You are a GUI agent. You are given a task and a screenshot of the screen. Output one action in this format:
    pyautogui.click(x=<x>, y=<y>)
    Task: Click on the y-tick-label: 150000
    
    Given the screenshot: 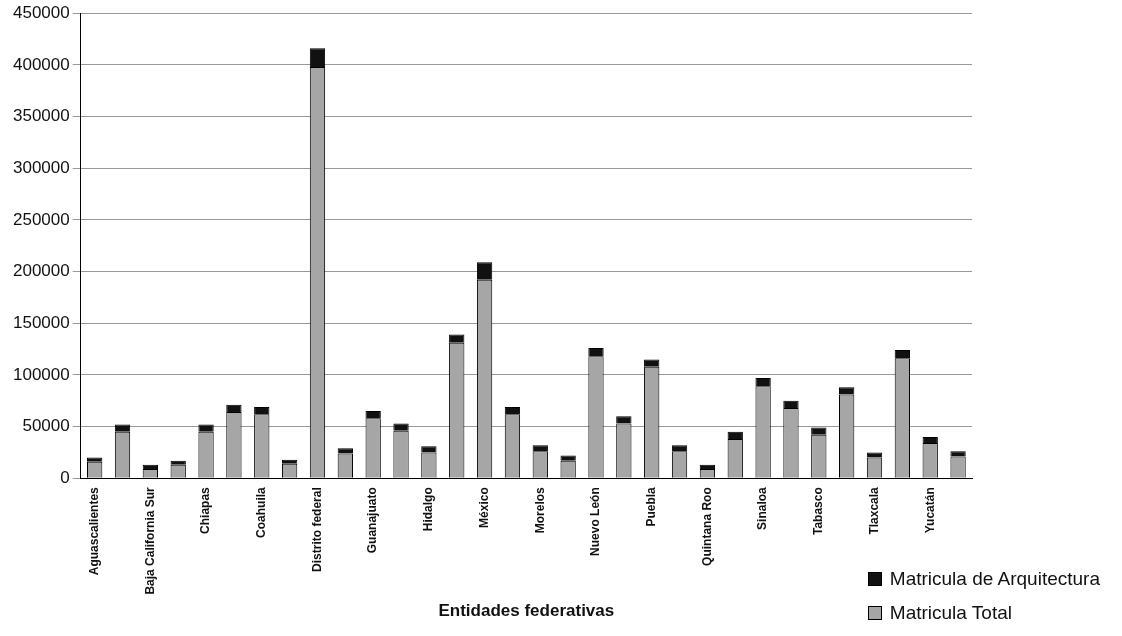 What is the action you would take?
    pyautogui.click(x=41, y=322)
    